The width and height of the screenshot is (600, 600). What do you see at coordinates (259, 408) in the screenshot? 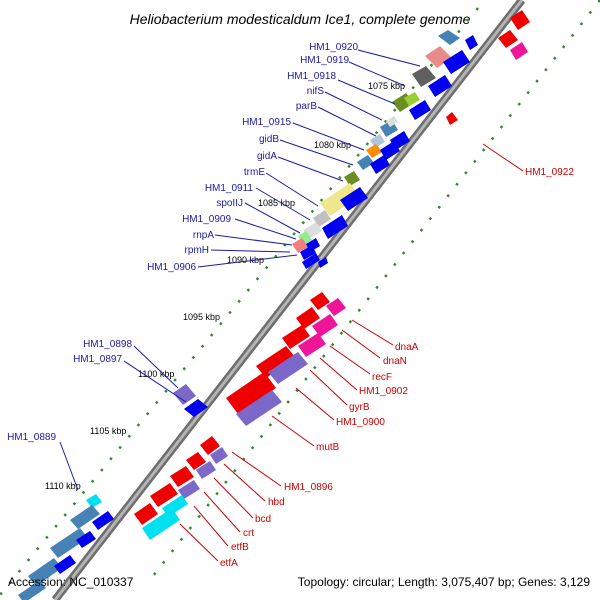
I see `gene-mutB-b` at bounding box center [259, 408].